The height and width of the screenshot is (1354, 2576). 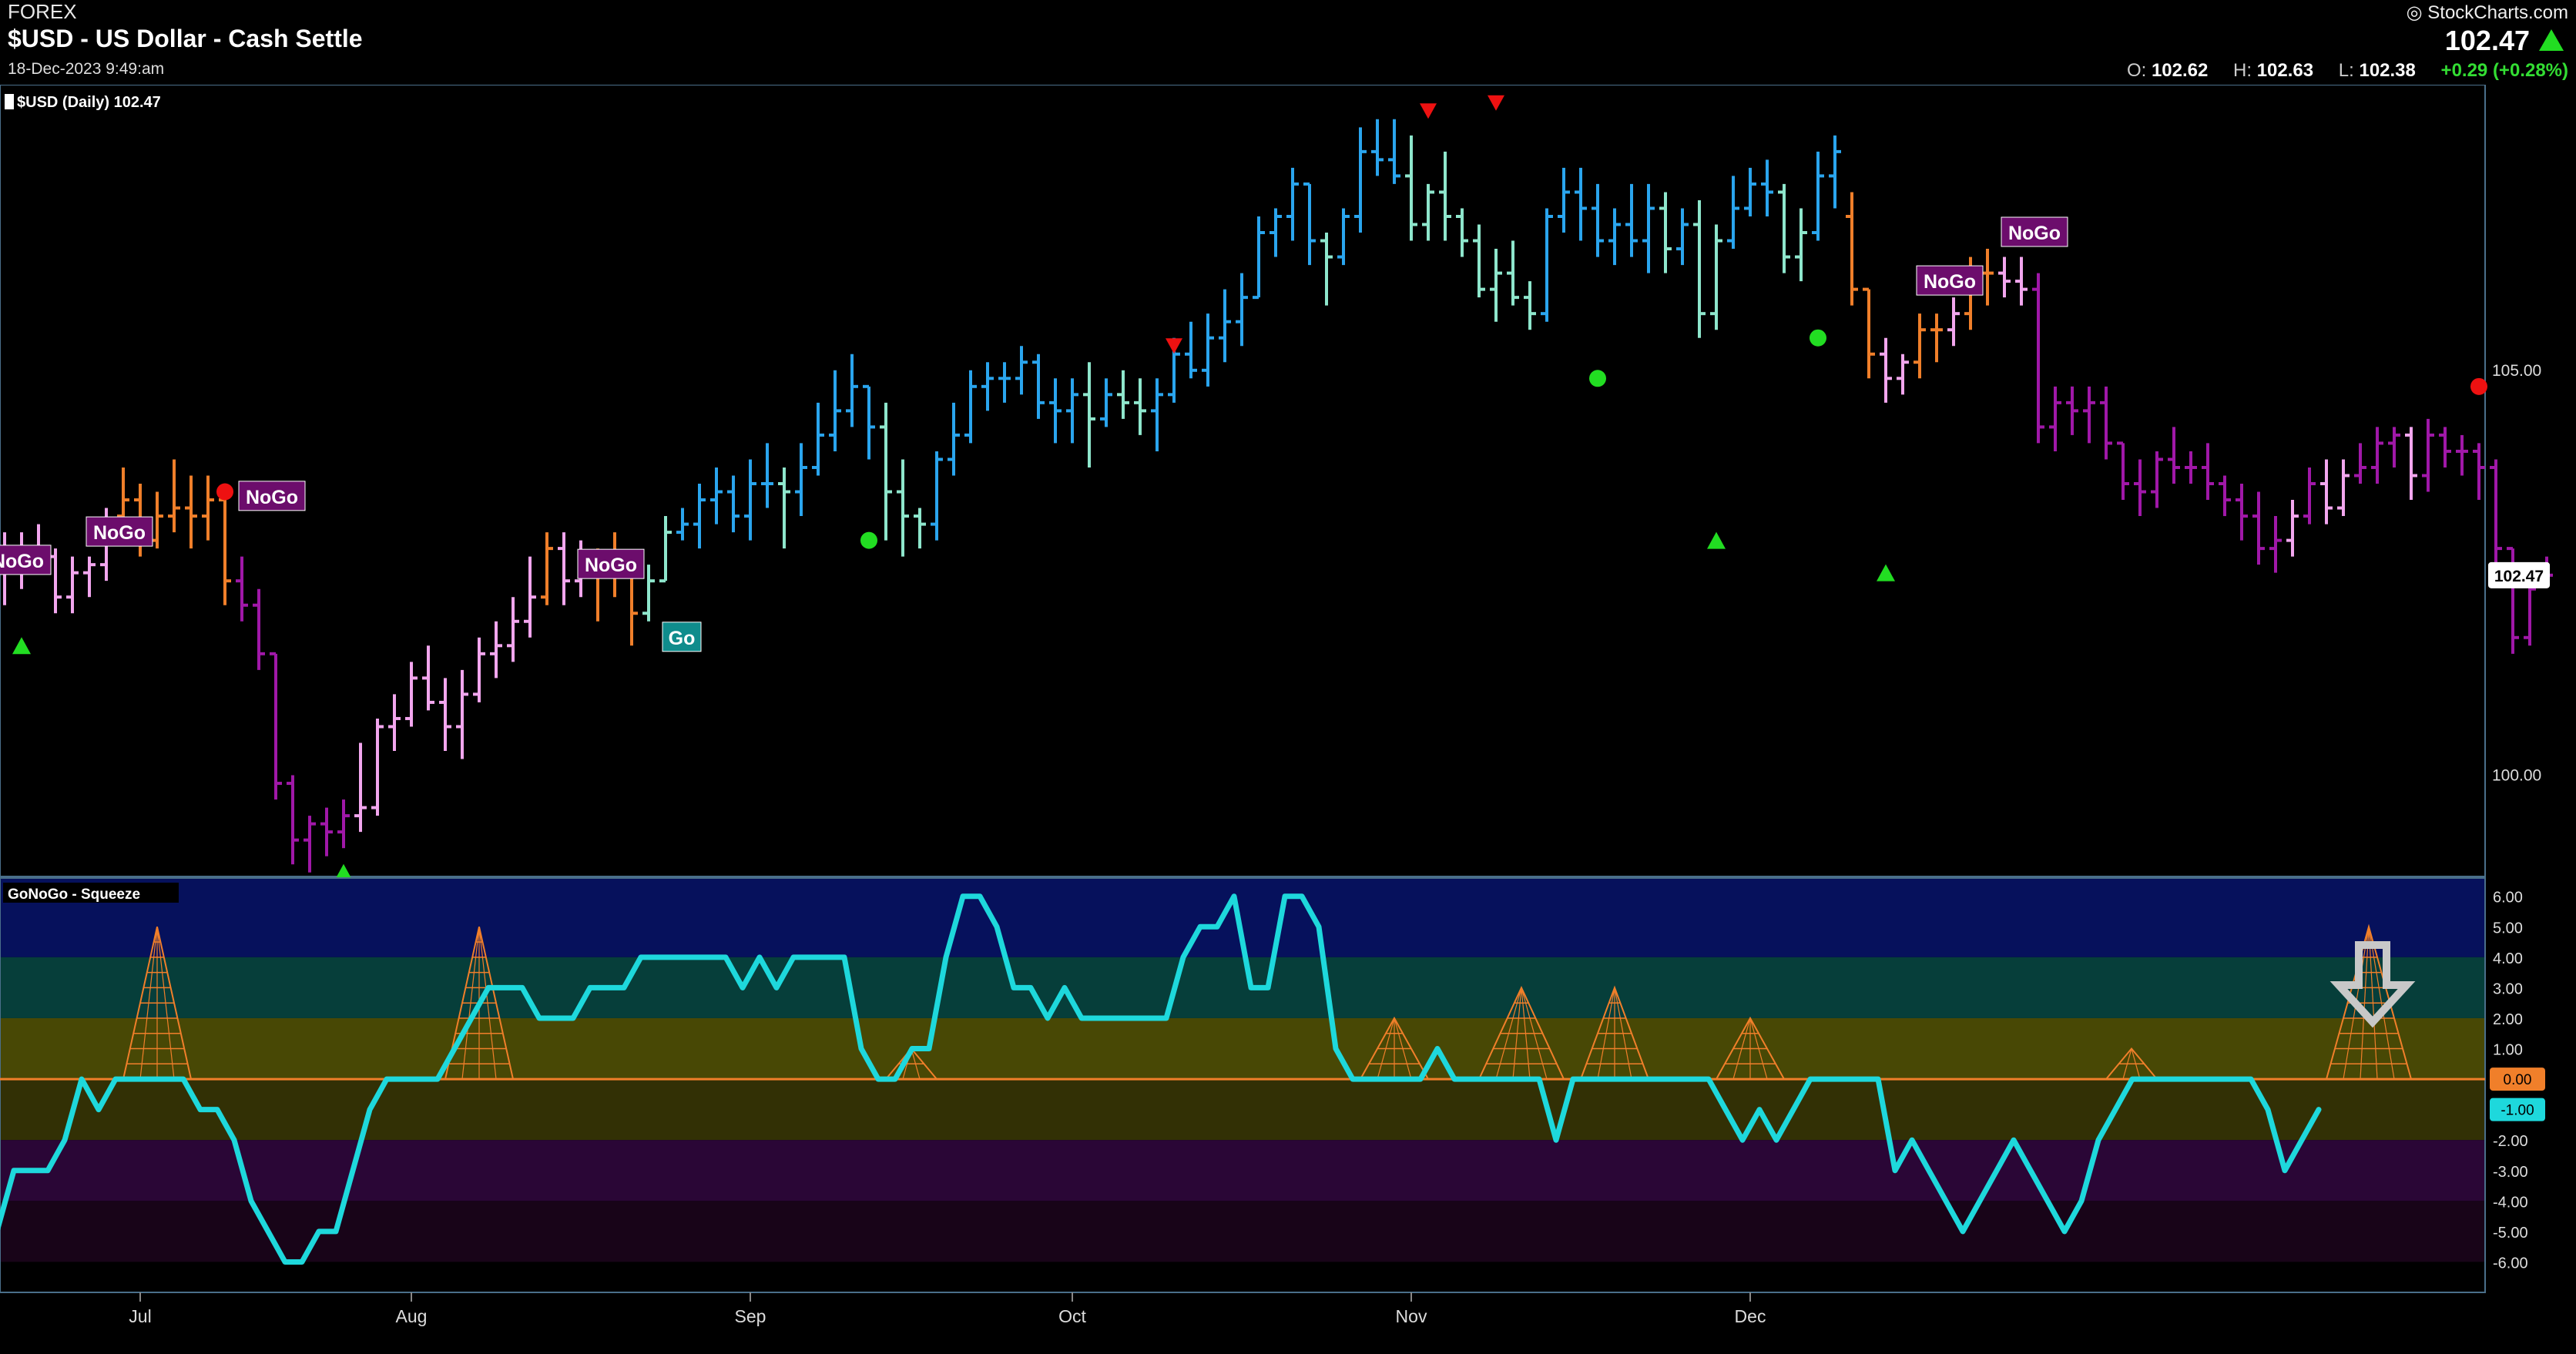 I want to click on x-tick-label: Sep, so click(x=750, y=1316).